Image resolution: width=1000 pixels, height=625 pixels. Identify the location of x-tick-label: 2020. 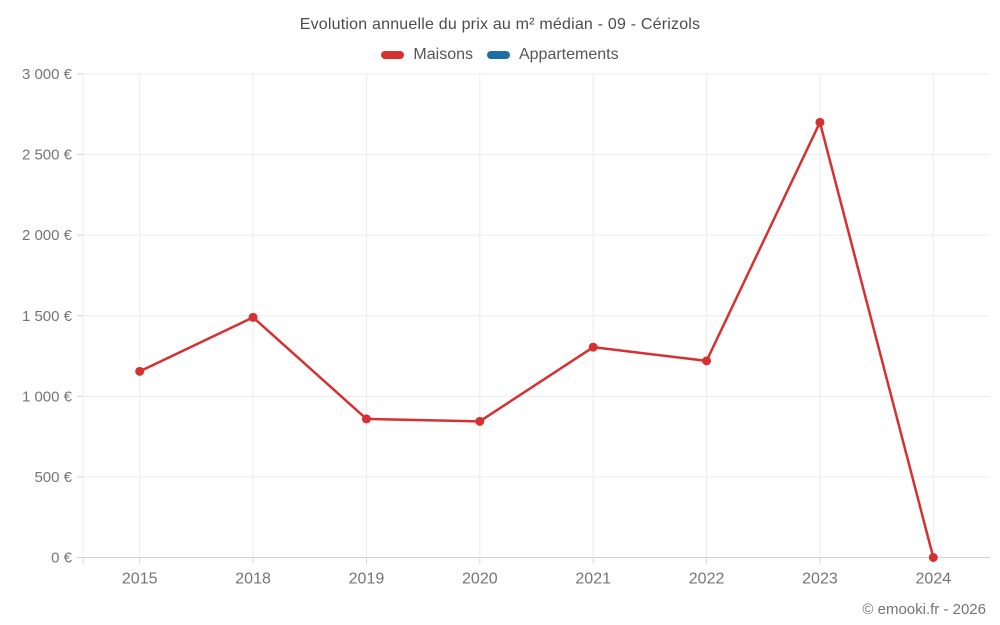
(480, 579).